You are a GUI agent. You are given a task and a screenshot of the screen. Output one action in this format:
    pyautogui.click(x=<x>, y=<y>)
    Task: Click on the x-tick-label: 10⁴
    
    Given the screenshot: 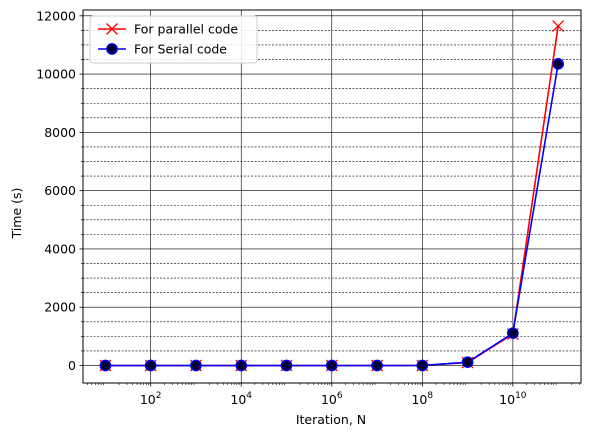 What is the action you would take?
    pyautogui.click(x=241, y=399)
    